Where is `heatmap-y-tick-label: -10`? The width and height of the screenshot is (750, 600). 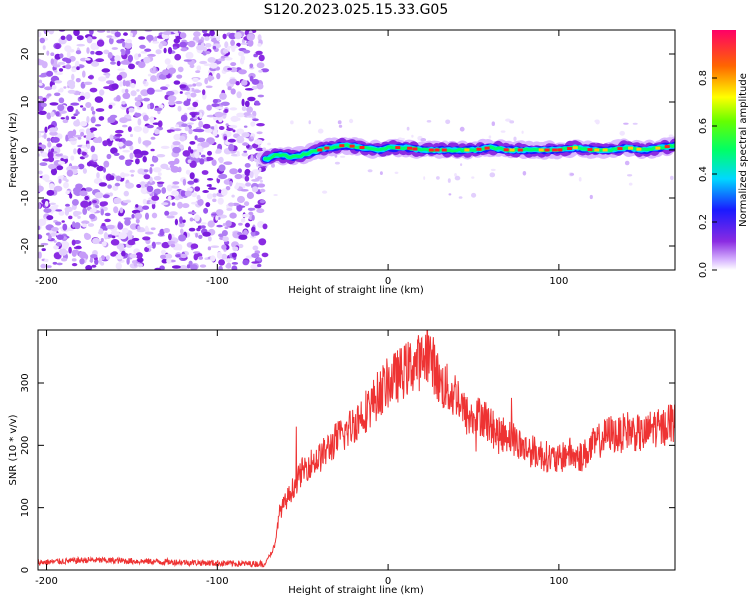 heatmap-y-tick-label: -10 is located at coordinates (25, 198).